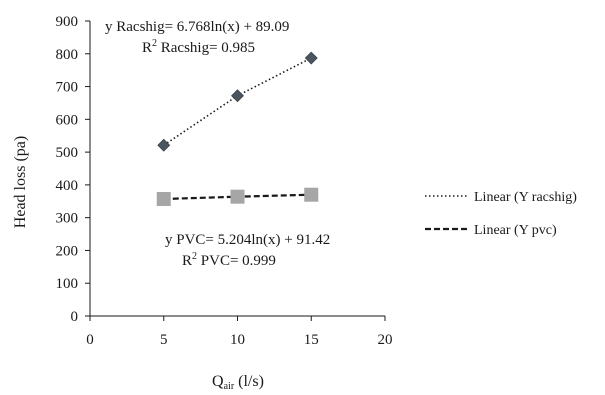 The image size is (605, 395). I want to click on y-tick-label: 700, so click(67, 88).